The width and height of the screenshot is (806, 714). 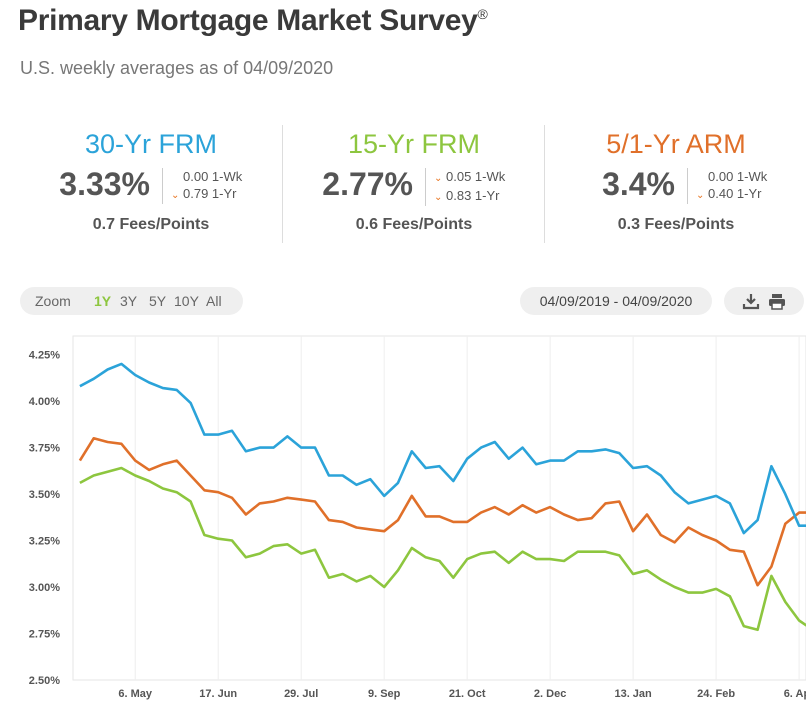 I want to click on page-title: Primary Mortgage Market Survey®, so click(x=253, y=21).